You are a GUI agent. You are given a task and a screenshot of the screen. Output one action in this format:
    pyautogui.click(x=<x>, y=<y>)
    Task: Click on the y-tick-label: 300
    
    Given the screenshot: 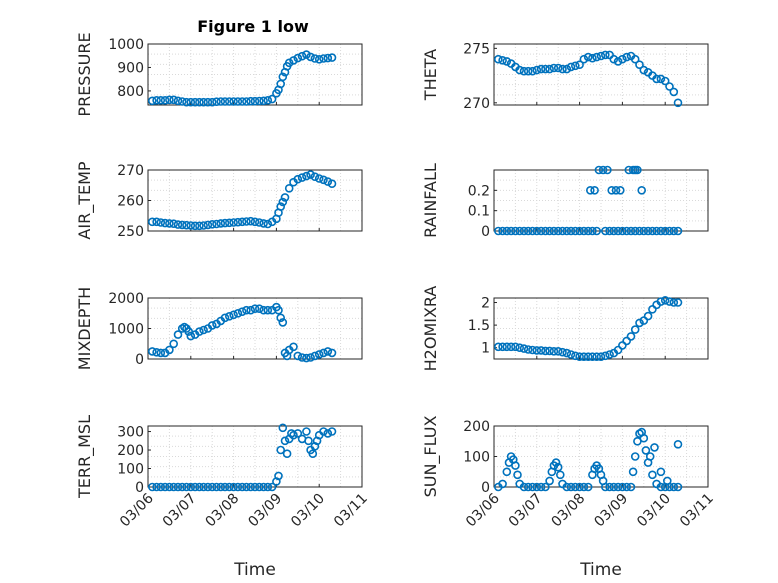 What is the action you would take?
    pyautogui.click(x=130, y=433)
    